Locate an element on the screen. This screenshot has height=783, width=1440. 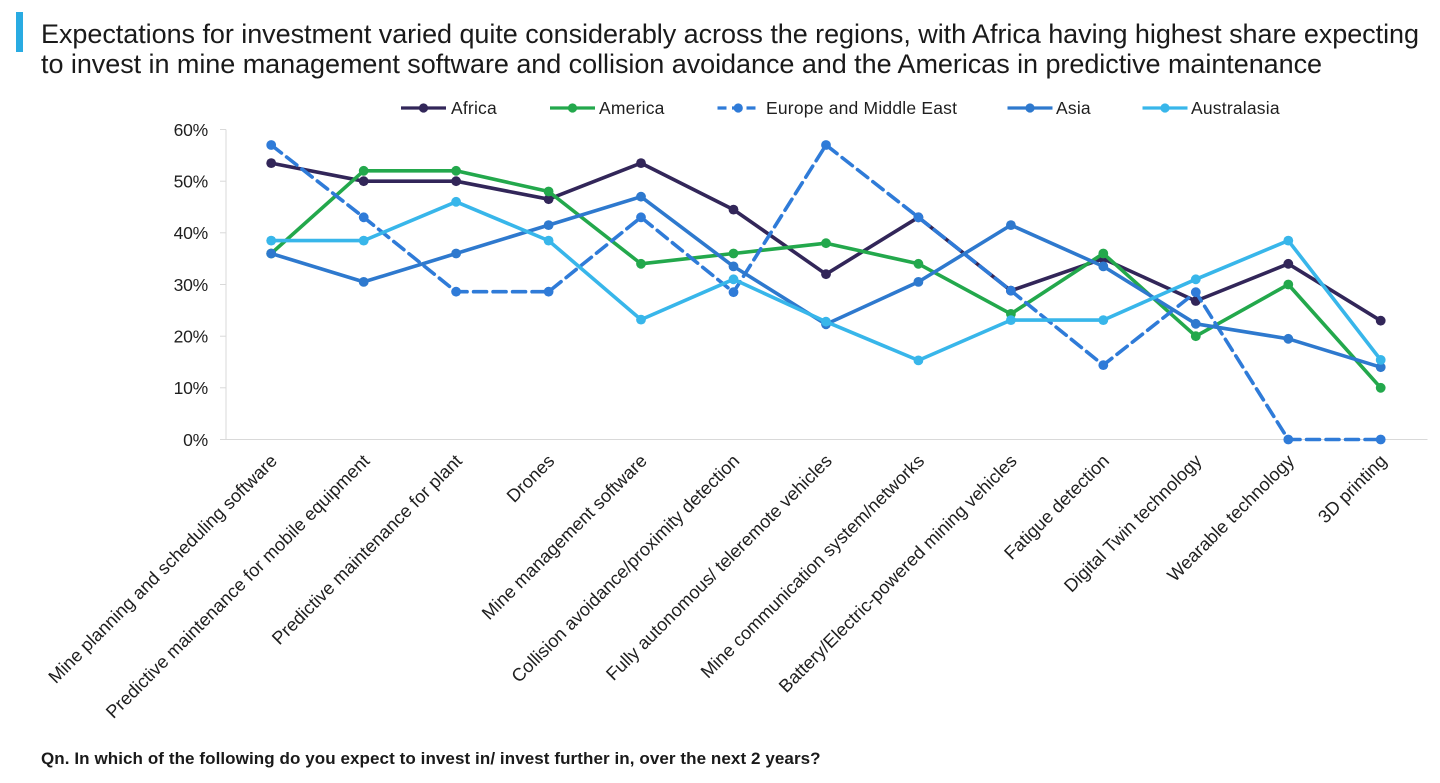
svg-text: Europe and Middle East is located at coordinates (861, 108).